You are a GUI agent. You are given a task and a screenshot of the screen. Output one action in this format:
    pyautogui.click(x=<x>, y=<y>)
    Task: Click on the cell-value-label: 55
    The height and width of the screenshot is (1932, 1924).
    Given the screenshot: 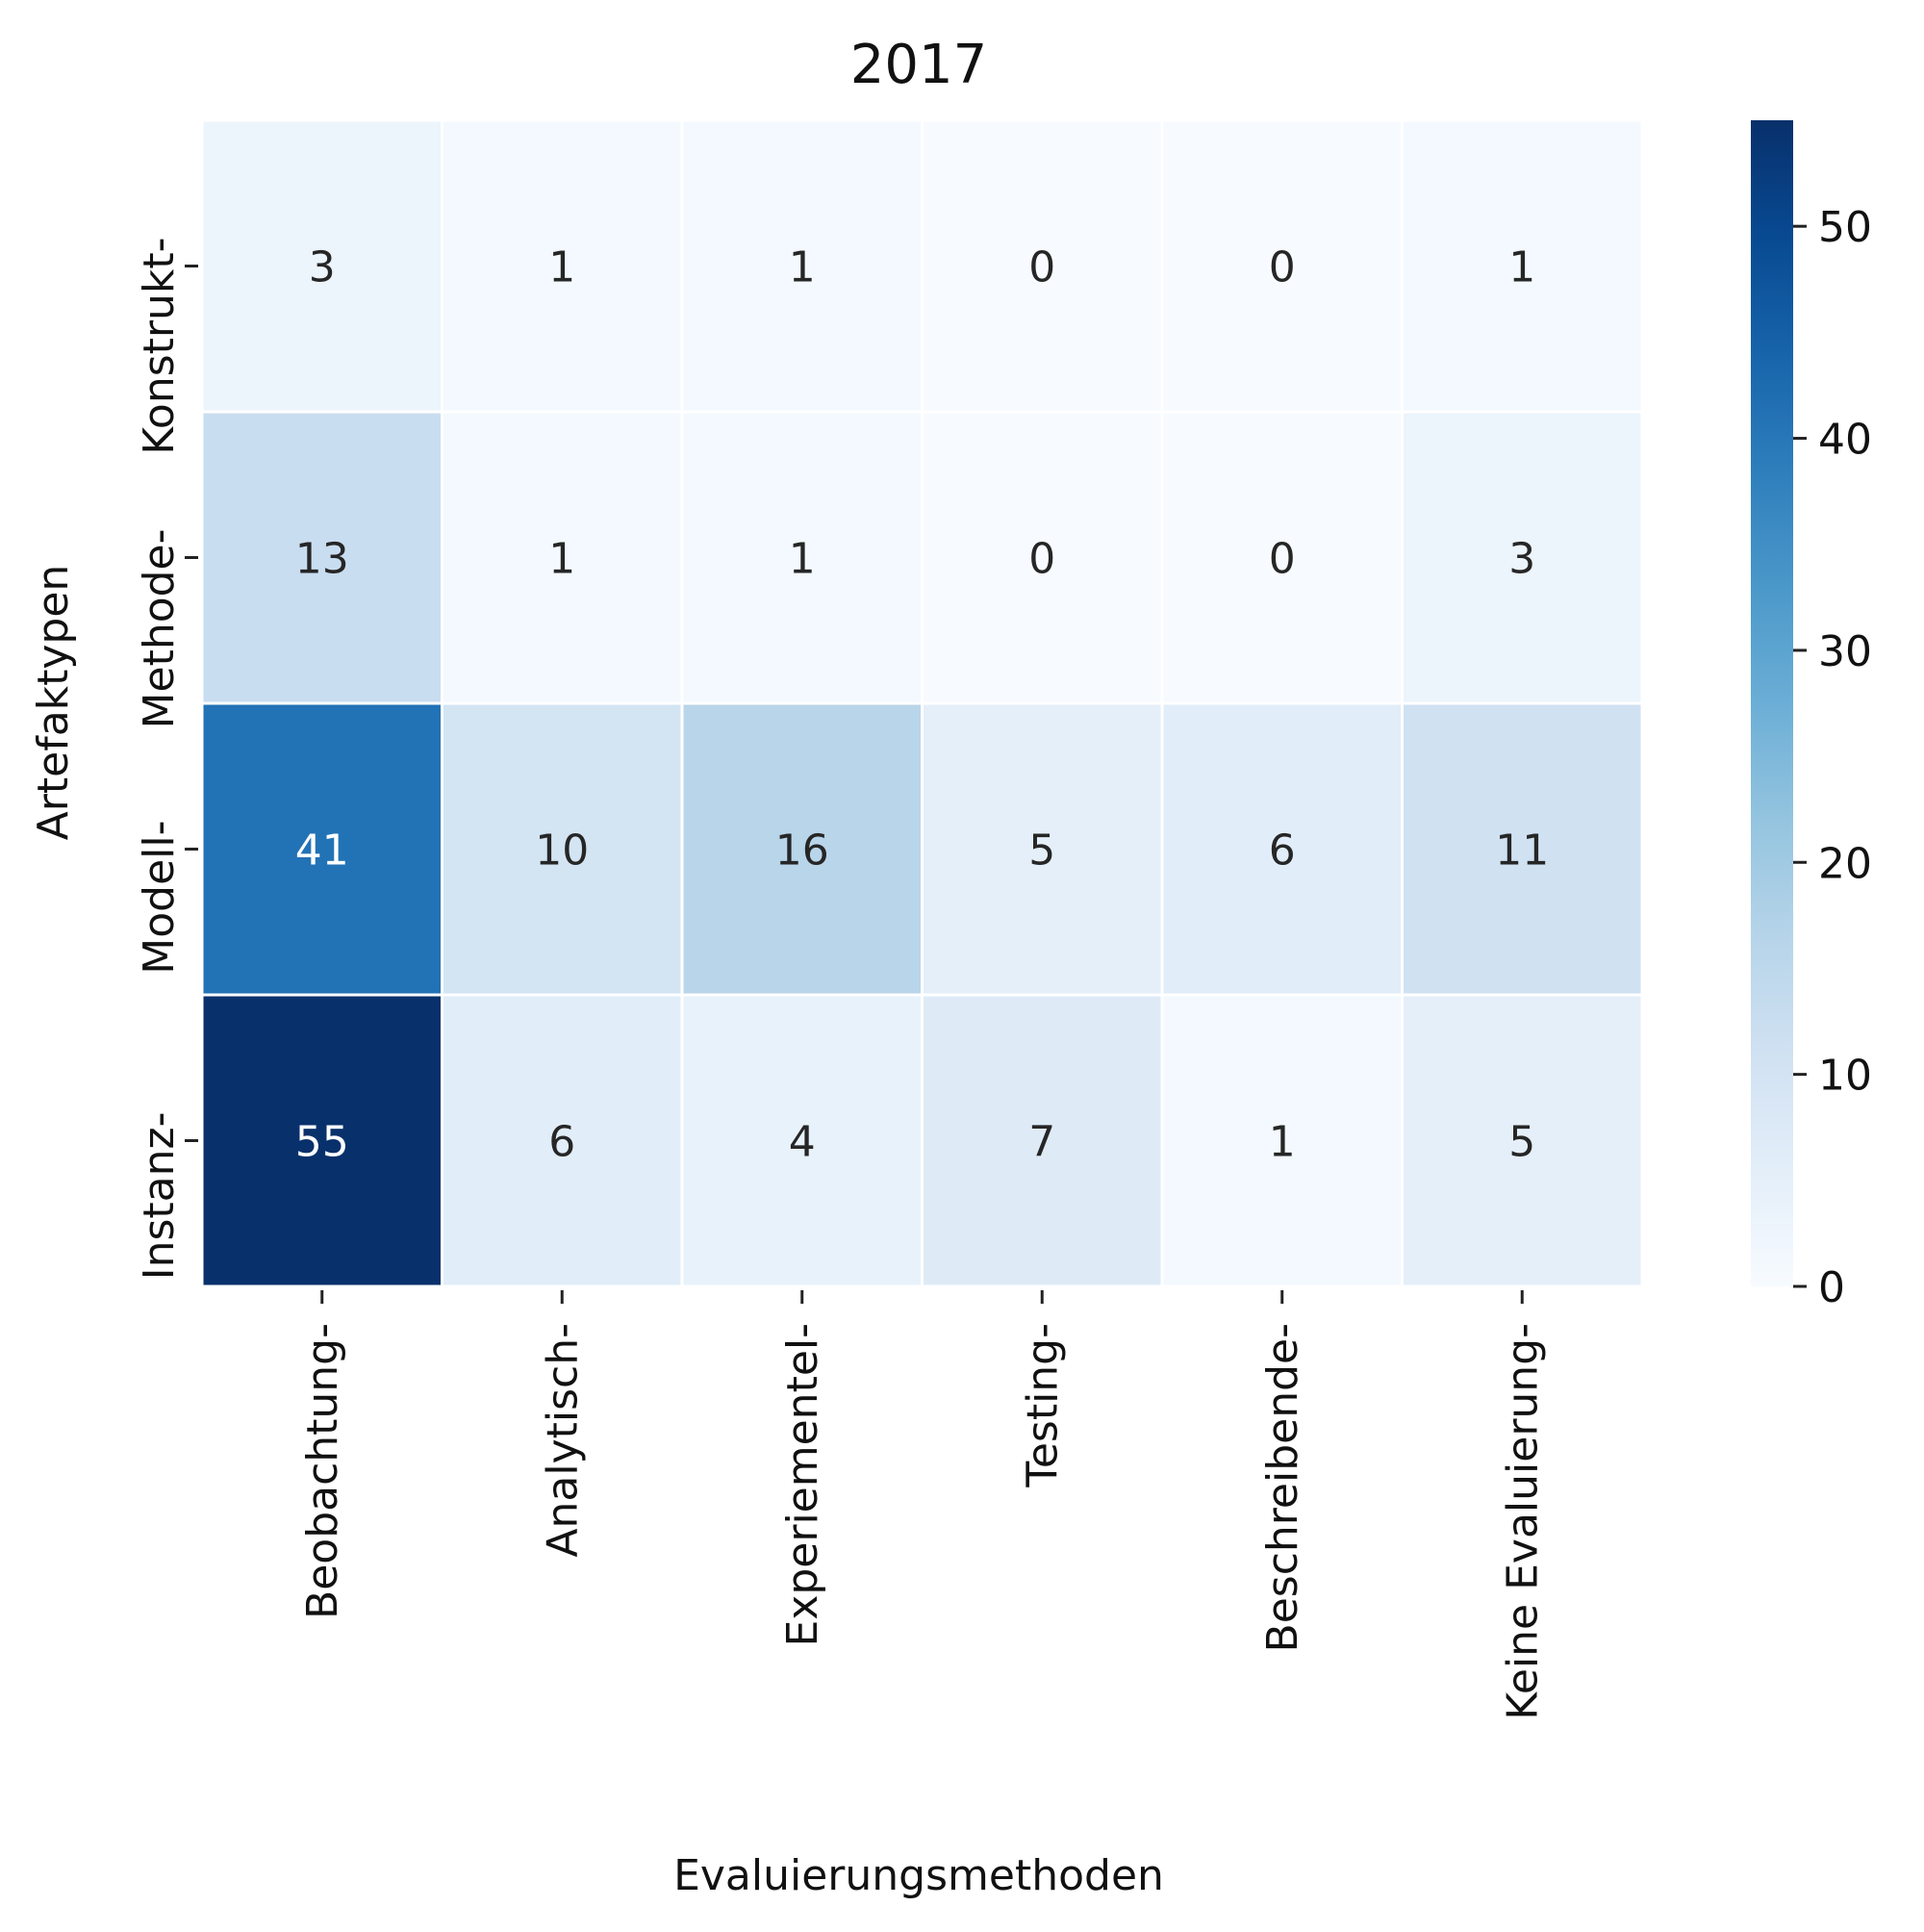 What is the action you would take?
    pyautogui.click(x=322, y=1142)
    